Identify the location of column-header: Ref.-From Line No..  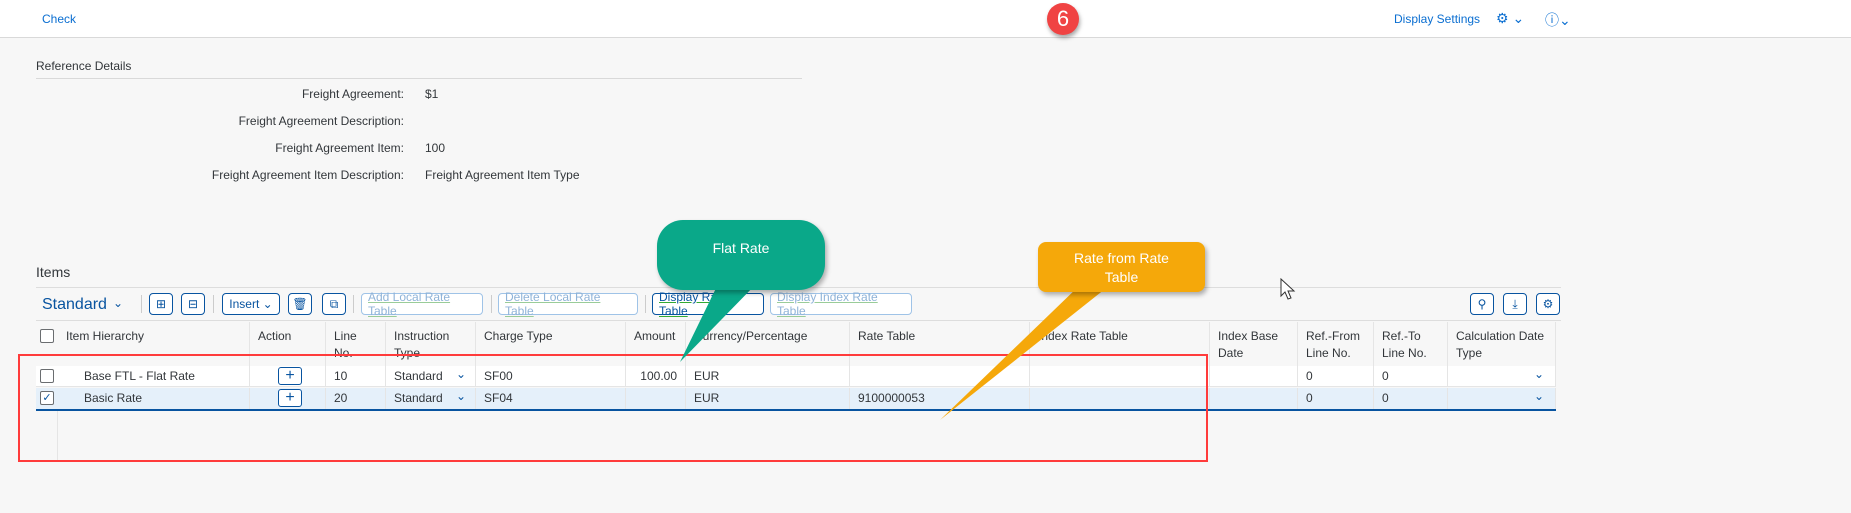
(1336, 344).